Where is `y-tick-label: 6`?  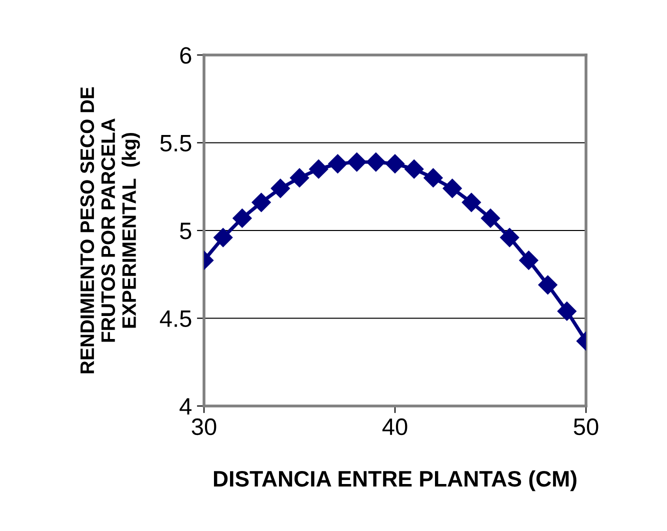 y-tick-label: 6 is located at coordinates (186, 55).